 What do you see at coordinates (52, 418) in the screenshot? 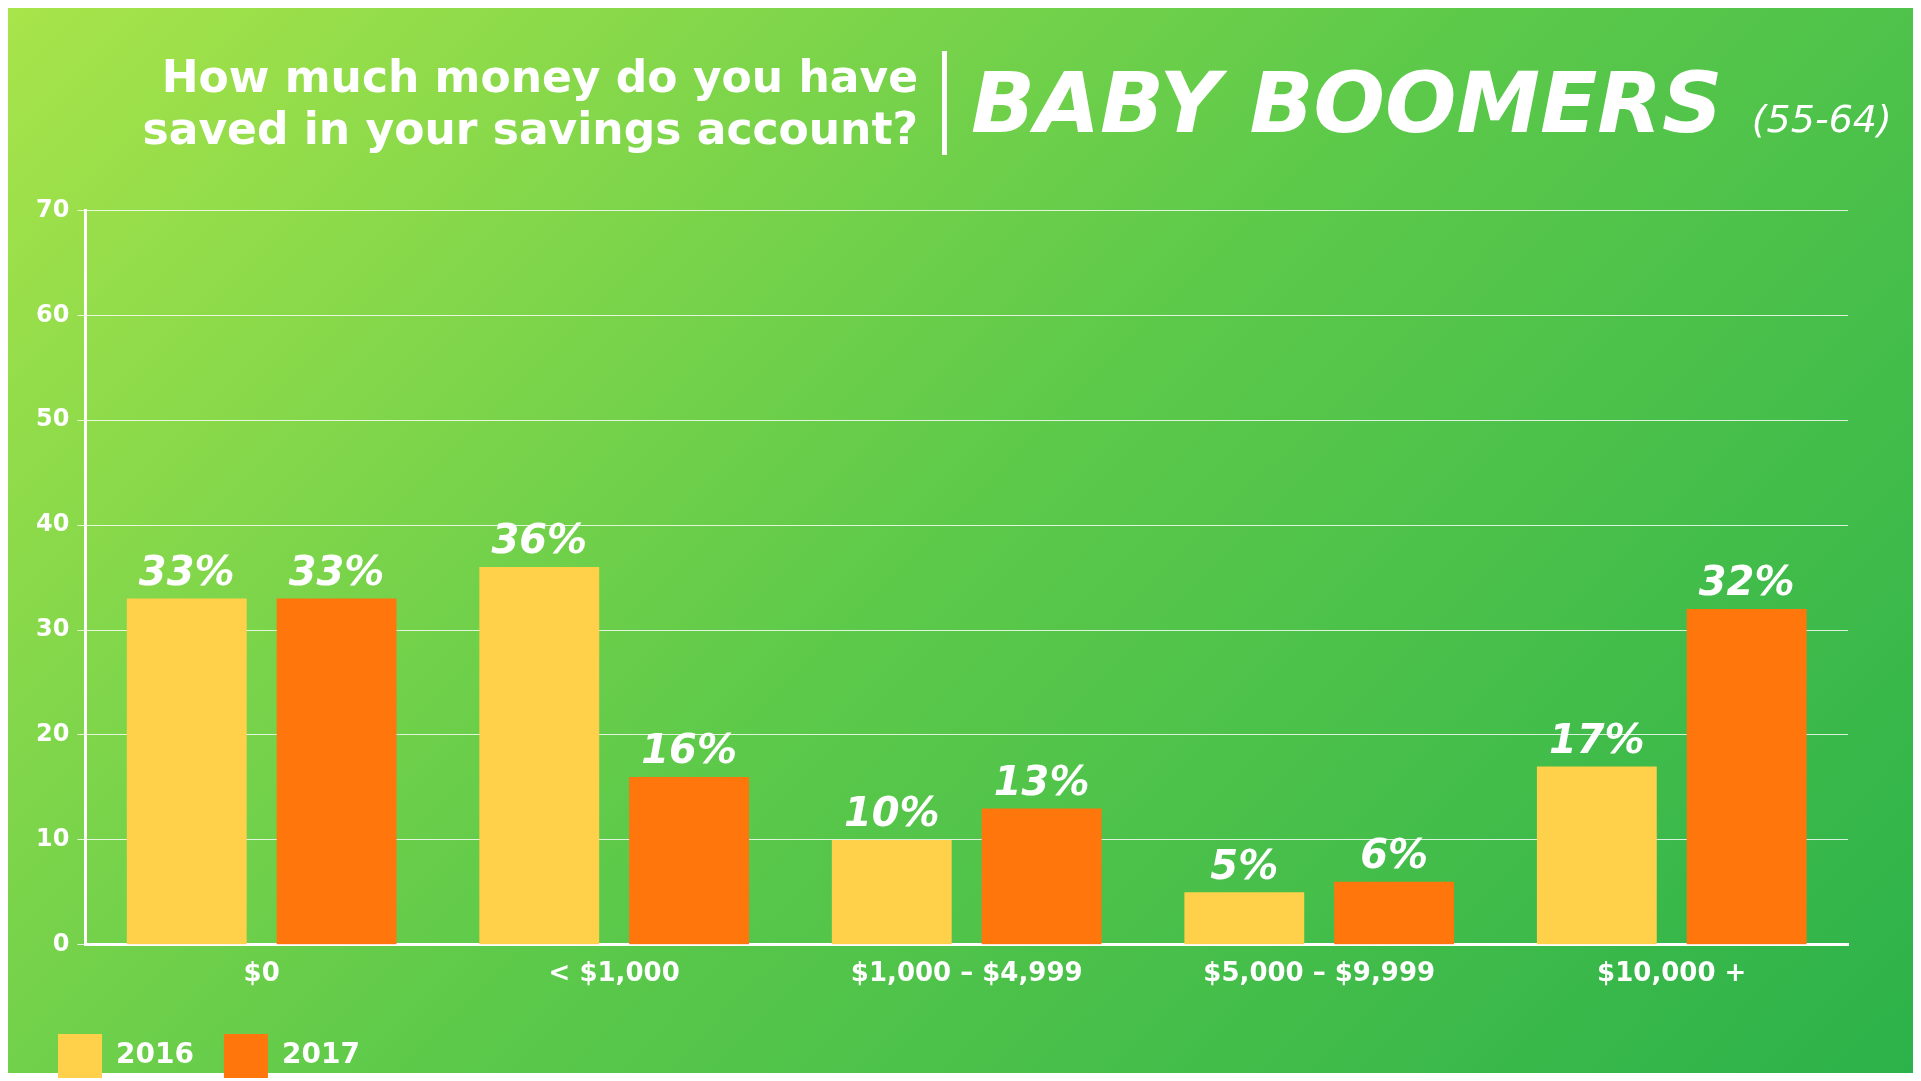
I see `y-tick-label: 50` at bounding box center [52, 418].